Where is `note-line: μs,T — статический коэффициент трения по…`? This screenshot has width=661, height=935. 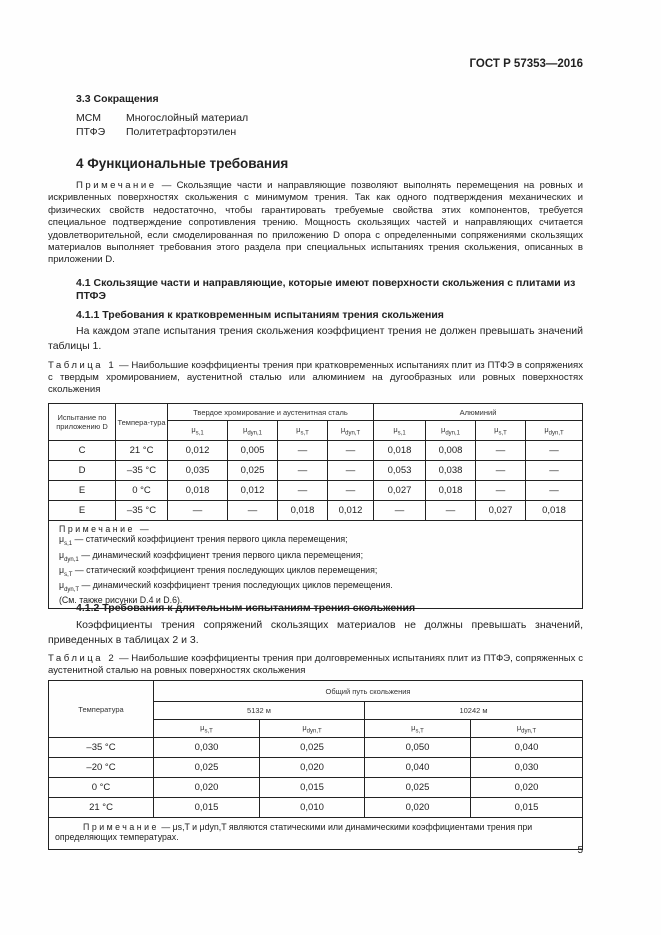
note-line: μs,T — статический коэффициент трения по… is located at coordinates (315, 572).